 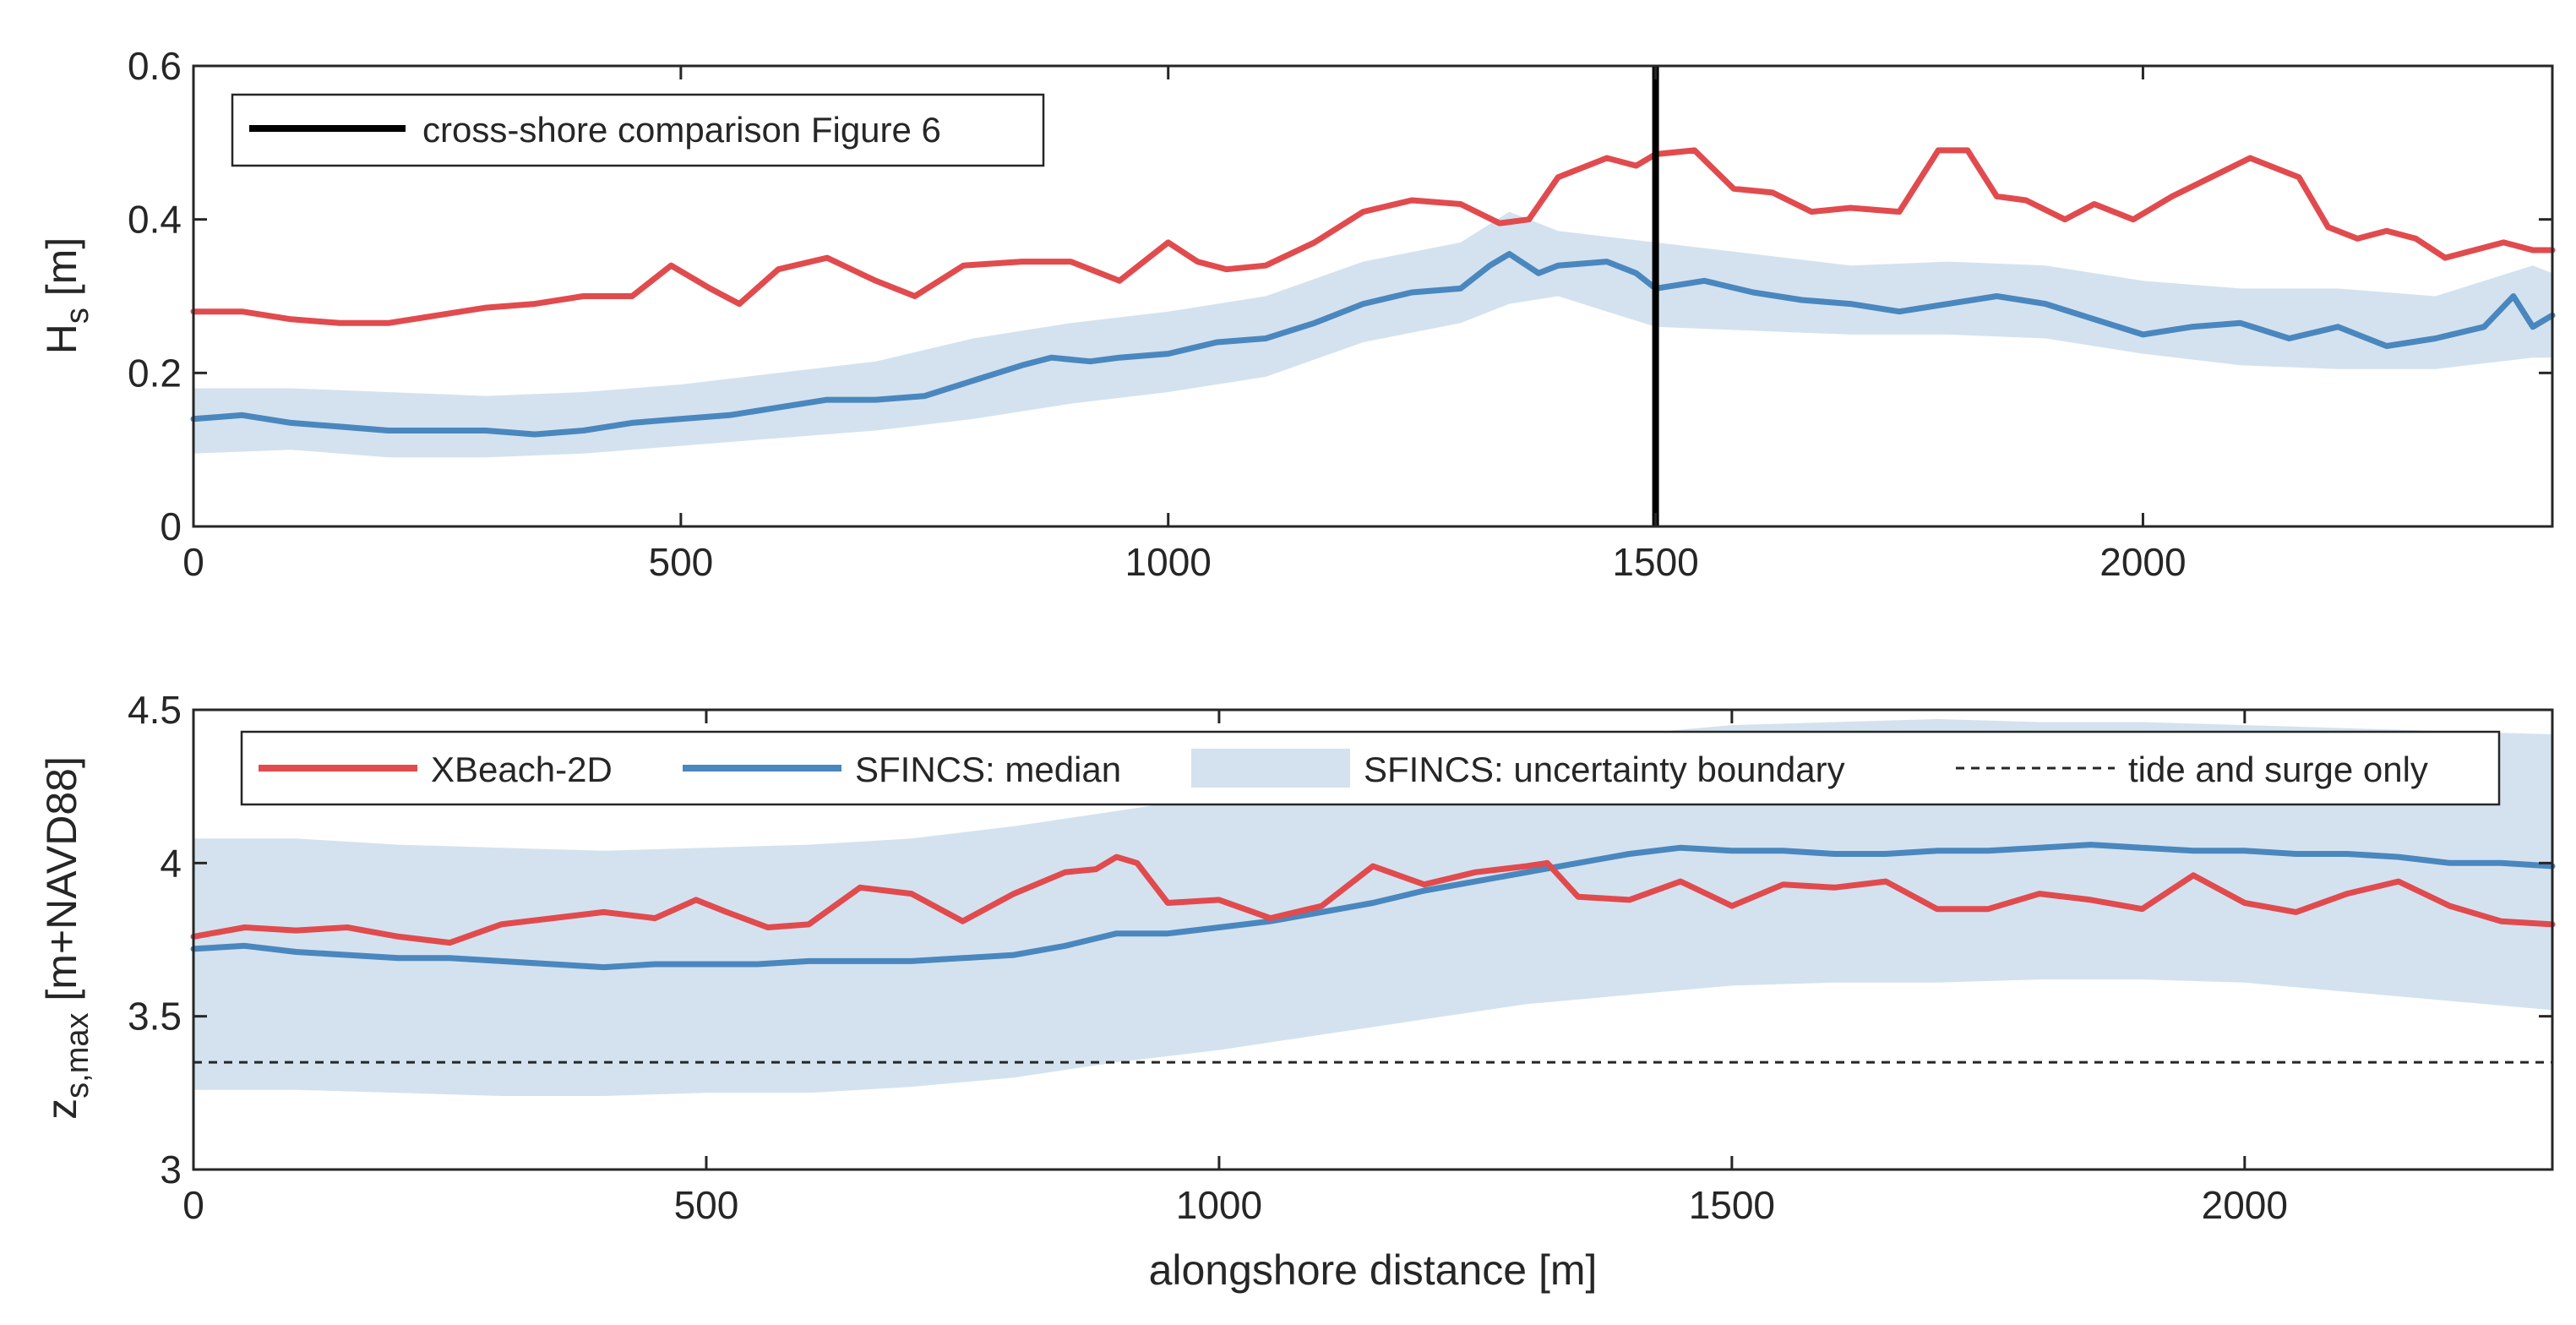 What do you see at coordinates (155, 220) in the screenshot?
I see `top-y-tick-label: 0.4` at bounding box center [155, 220].